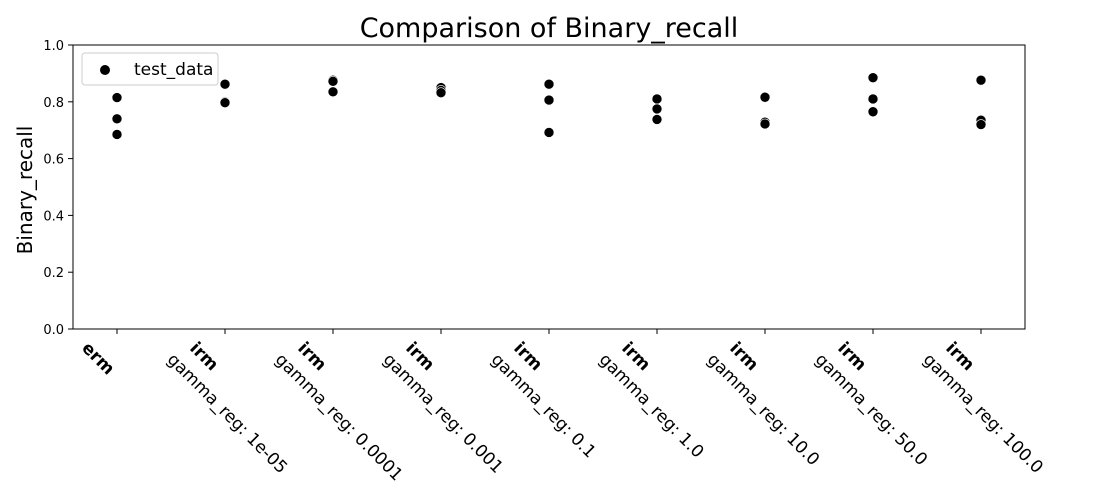 The image size is (1100, 500). I want to click on legend: test_data, so click(150, 69).